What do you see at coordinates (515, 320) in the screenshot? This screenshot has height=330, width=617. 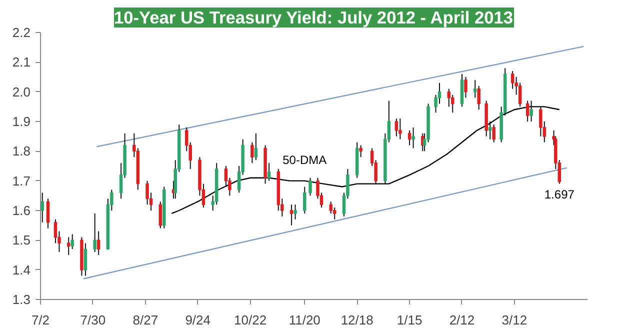 I see `x-tick-label: 3/12` at bounding box center [515, 320].